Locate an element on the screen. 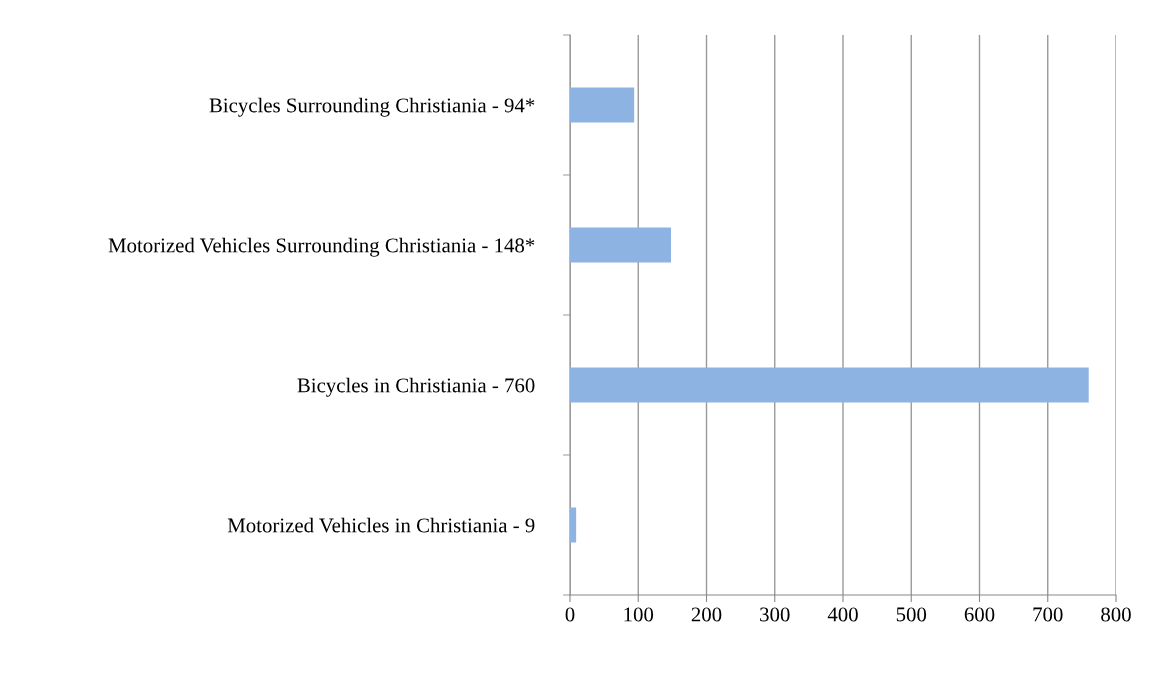  x-tick-label: 100 is located at coordinates (639, 614).